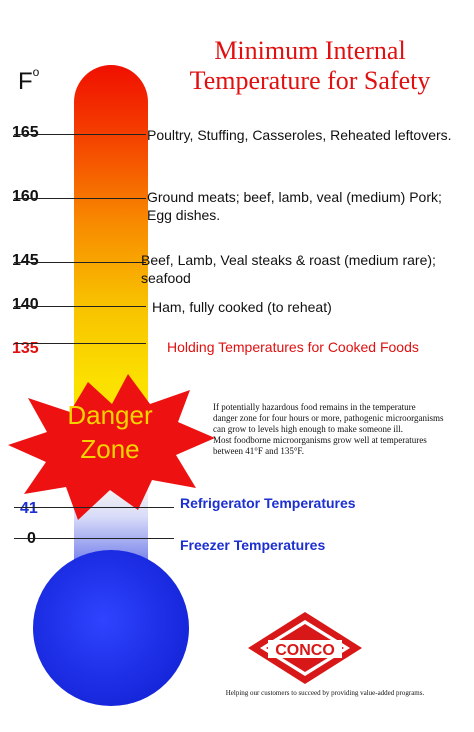 The width and height of the screenshot is (474, 732). I want to click on label-135-line-1: Holding Temperatures for Cooked Foods, so click(293, 347).